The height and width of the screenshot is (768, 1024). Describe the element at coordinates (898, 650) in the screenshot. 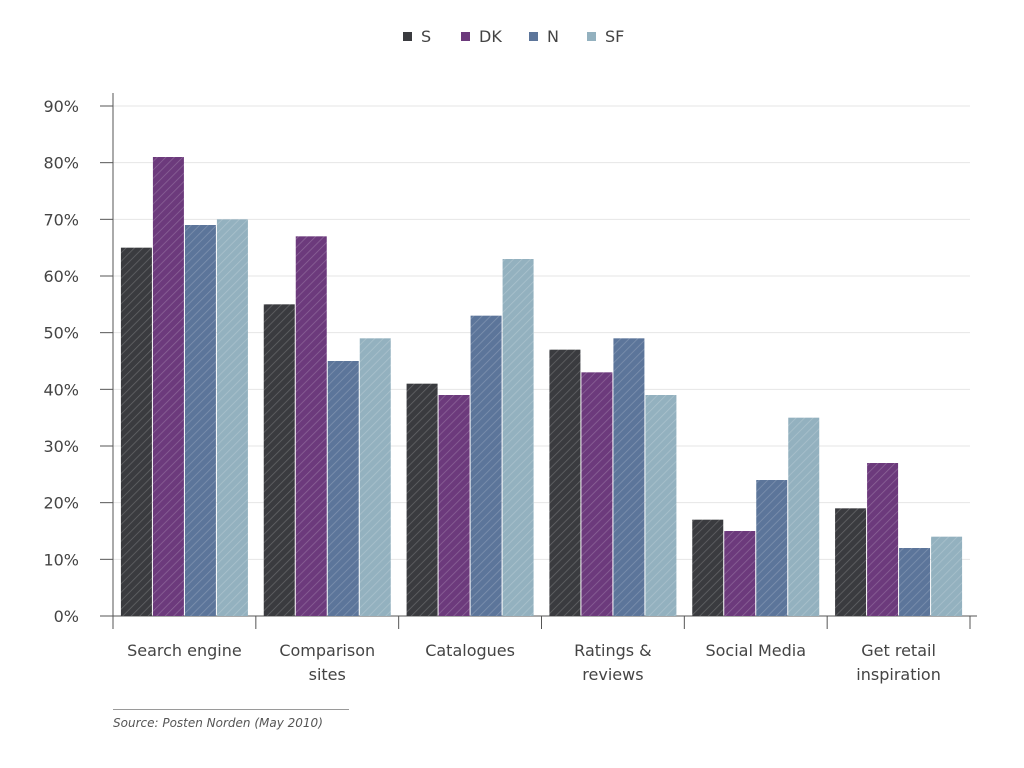

I see `x-tick-label: Get retail` at that location.